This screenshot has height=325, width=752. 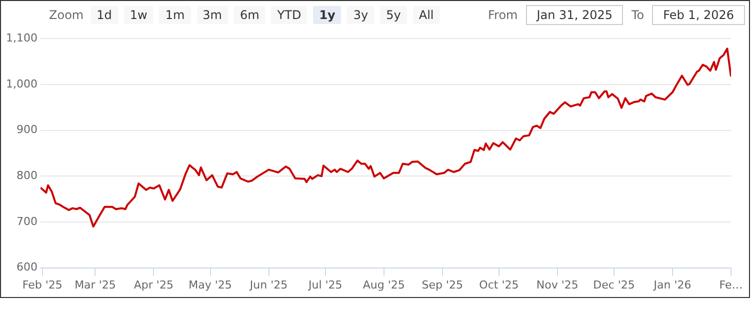 What do you see at coordinates (672, 285) in the screenshot?
I see `x-tick-label: Jan '26` at bounding box center [672, 285].